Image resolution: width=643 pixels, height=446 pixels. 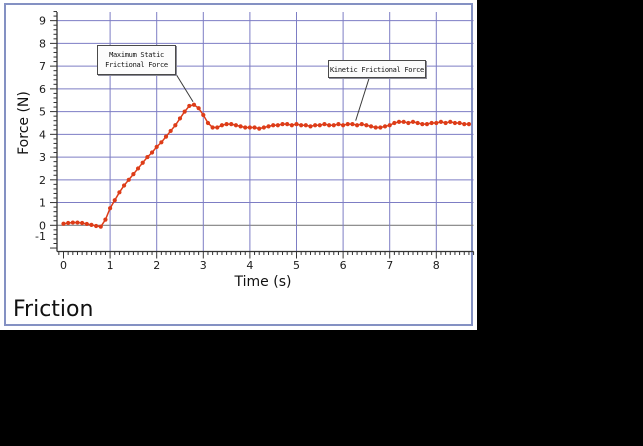 I want to click on y-tick-label: 6, so click(x=42, y=89).